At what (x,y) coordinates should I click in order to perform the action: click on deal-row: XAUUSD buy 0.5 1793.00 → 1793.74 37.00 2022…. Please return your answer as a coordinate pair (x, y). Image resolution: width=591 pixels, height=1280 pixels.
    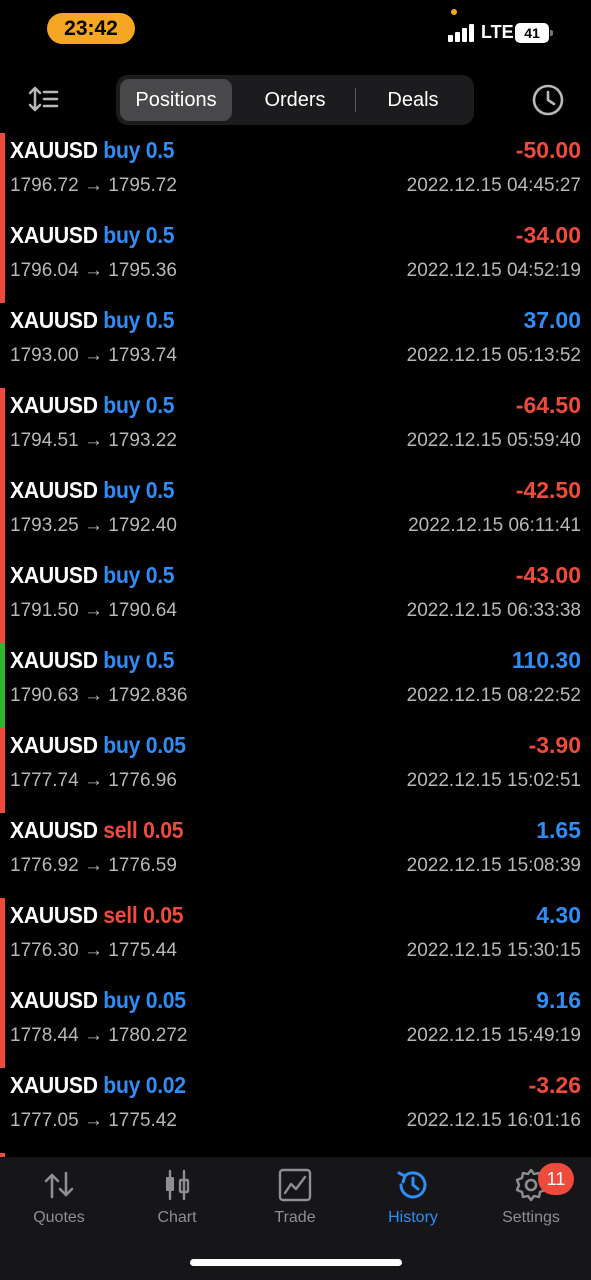
    Looking at the image, I should click on (295, 345).